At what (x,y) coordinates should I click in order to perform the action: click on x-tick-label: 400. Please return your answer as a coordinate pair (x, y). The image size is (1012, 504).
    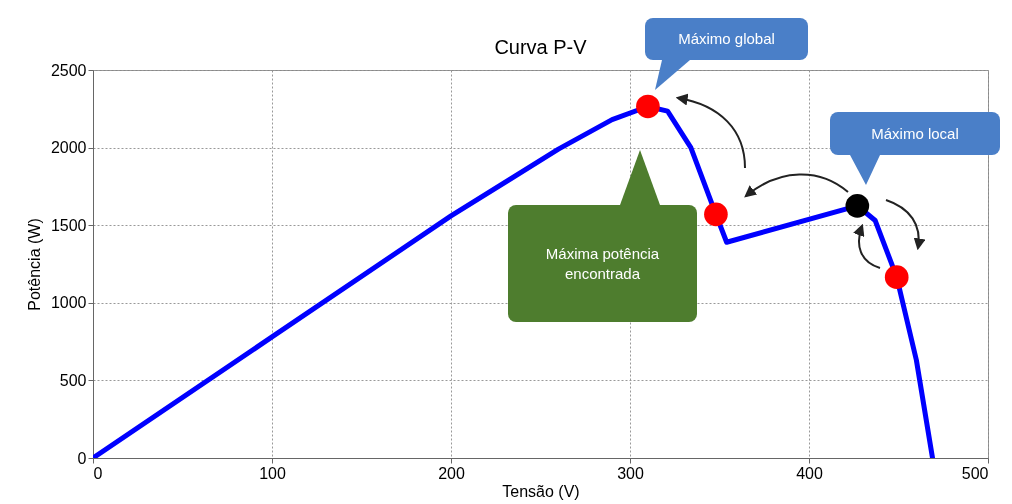
    Looking at the image, I should click on (809, 473).